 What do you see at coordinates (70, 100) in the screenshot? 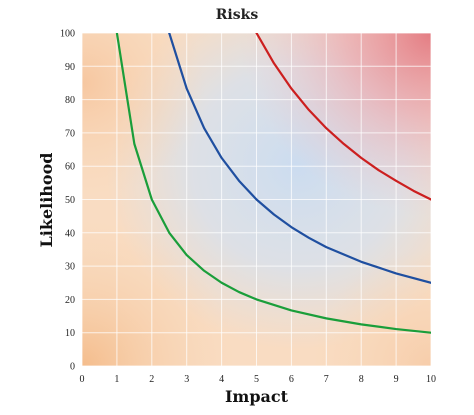
I see `y-tick-label-8: 80` at bounding box center [70, 100].